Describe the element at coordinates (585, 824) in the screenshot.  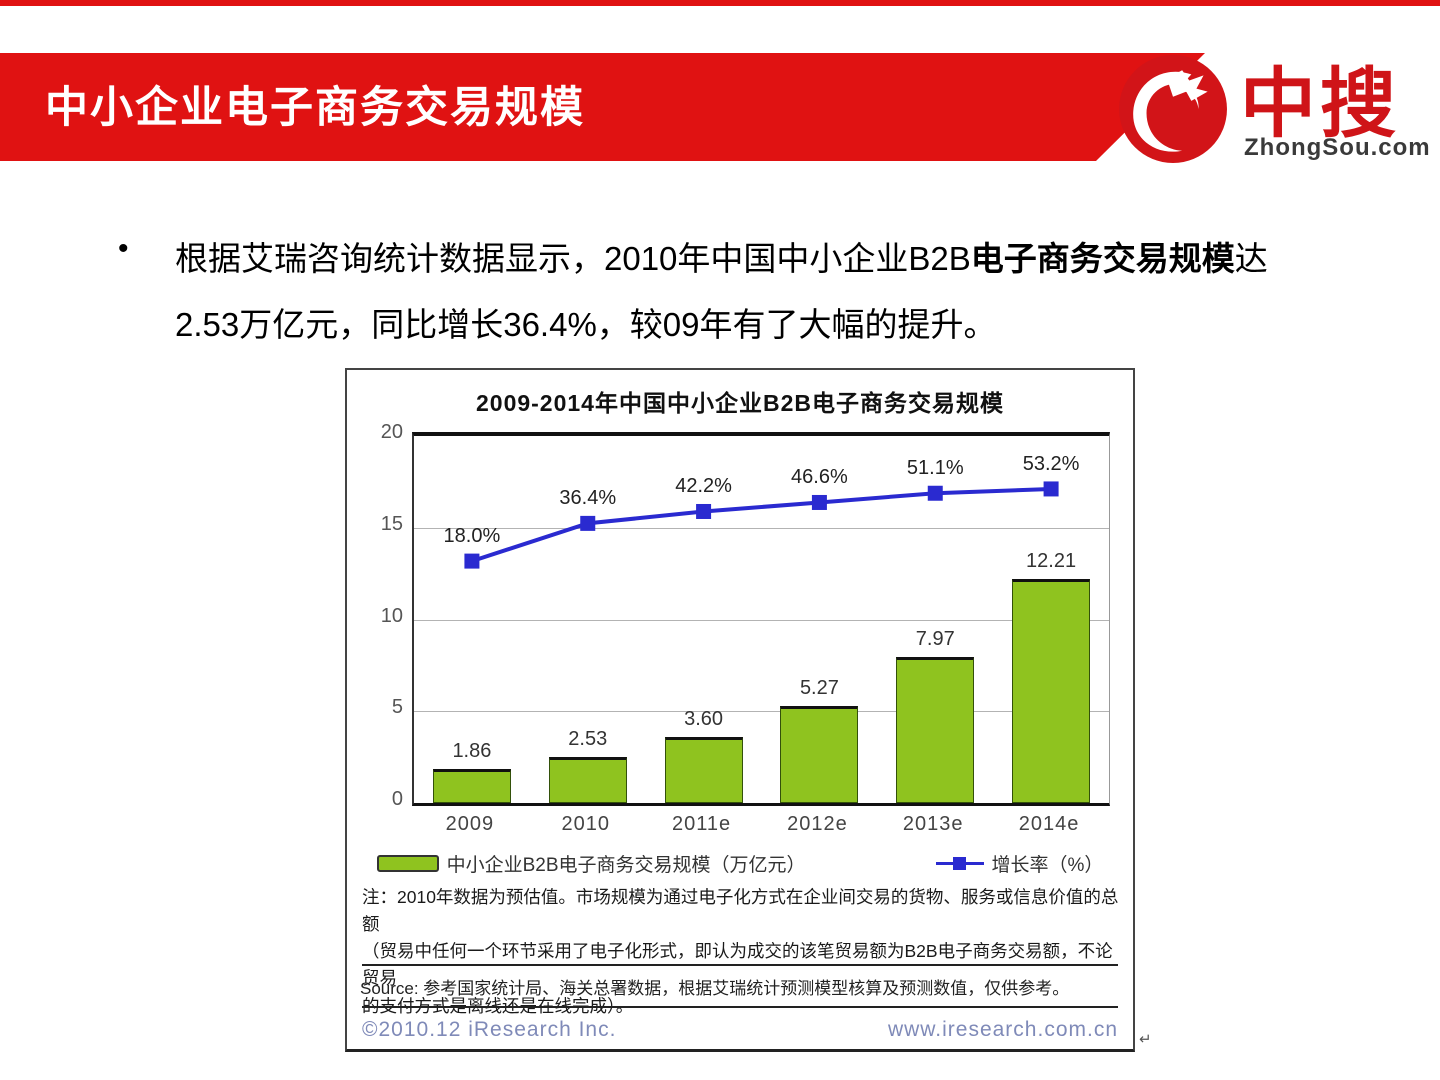
I see `x-tick-label: 2010` at that location.